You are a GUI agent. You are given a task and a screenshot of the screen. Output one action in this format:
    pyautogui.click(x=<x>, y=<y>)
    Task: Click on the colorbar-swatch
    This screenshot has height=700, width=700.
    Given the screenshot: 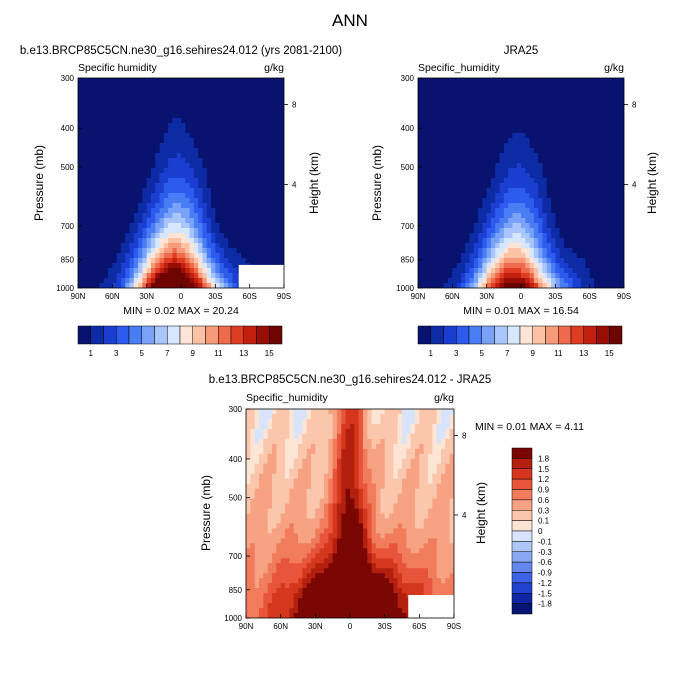 What is the action you would take?
    pyautogui.click(x=616, y=335)
    